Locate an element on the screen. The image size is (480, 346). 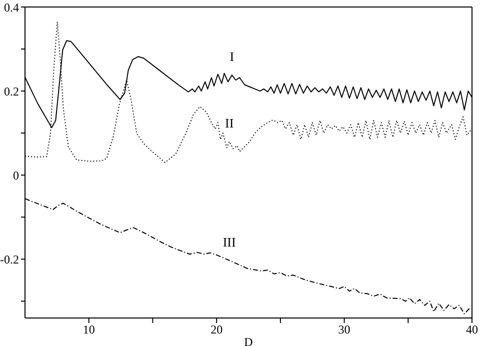
y-tick-label: 0.4 is located at coordinates (11, 7).